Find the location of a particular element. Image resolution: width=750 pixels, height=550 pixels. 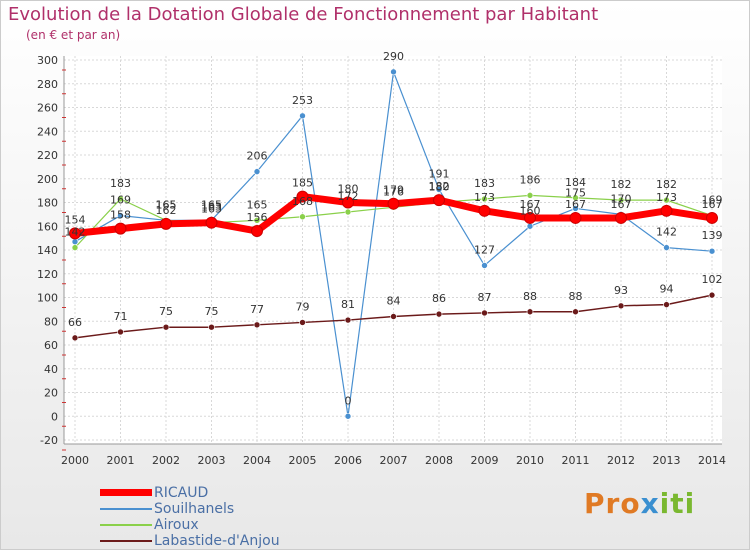

legend-label: Souilhanels is located at coordinates (194, 509).